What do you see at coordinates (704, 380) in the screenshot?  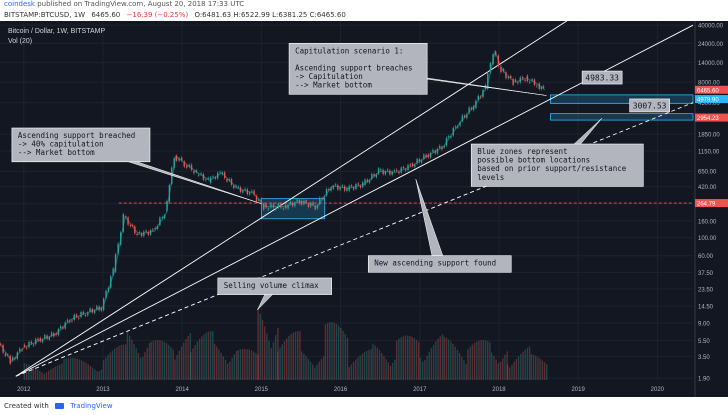 I see `y-tick-label: 1.90` at bounding box center [704, 380].